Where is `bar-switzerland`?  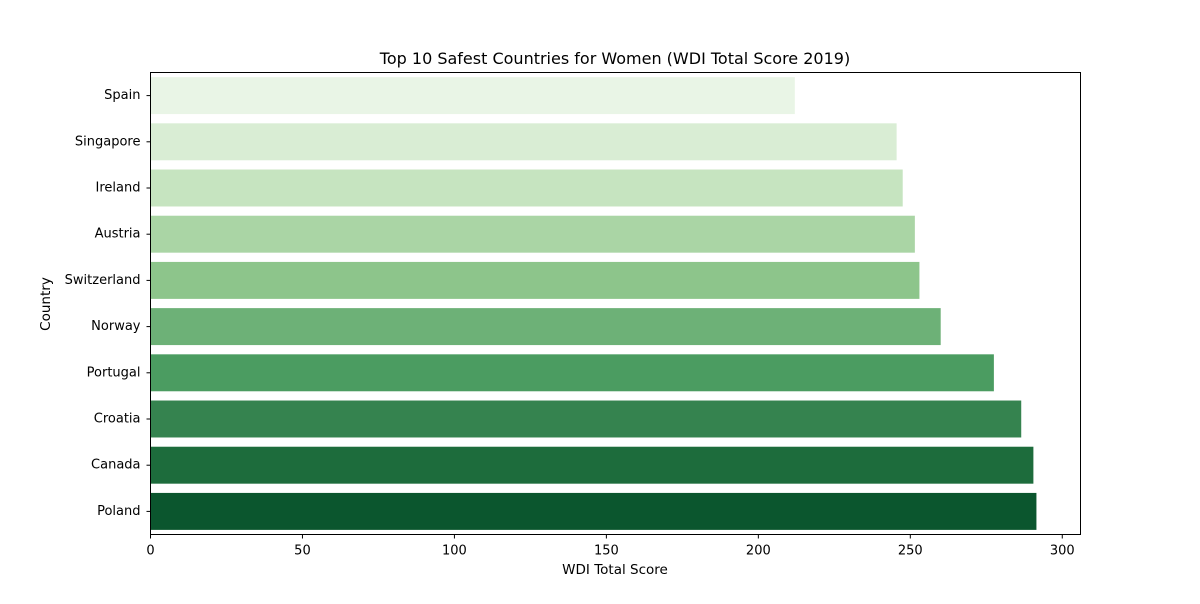
bar-switzerland is located at coordinates (535, 280).